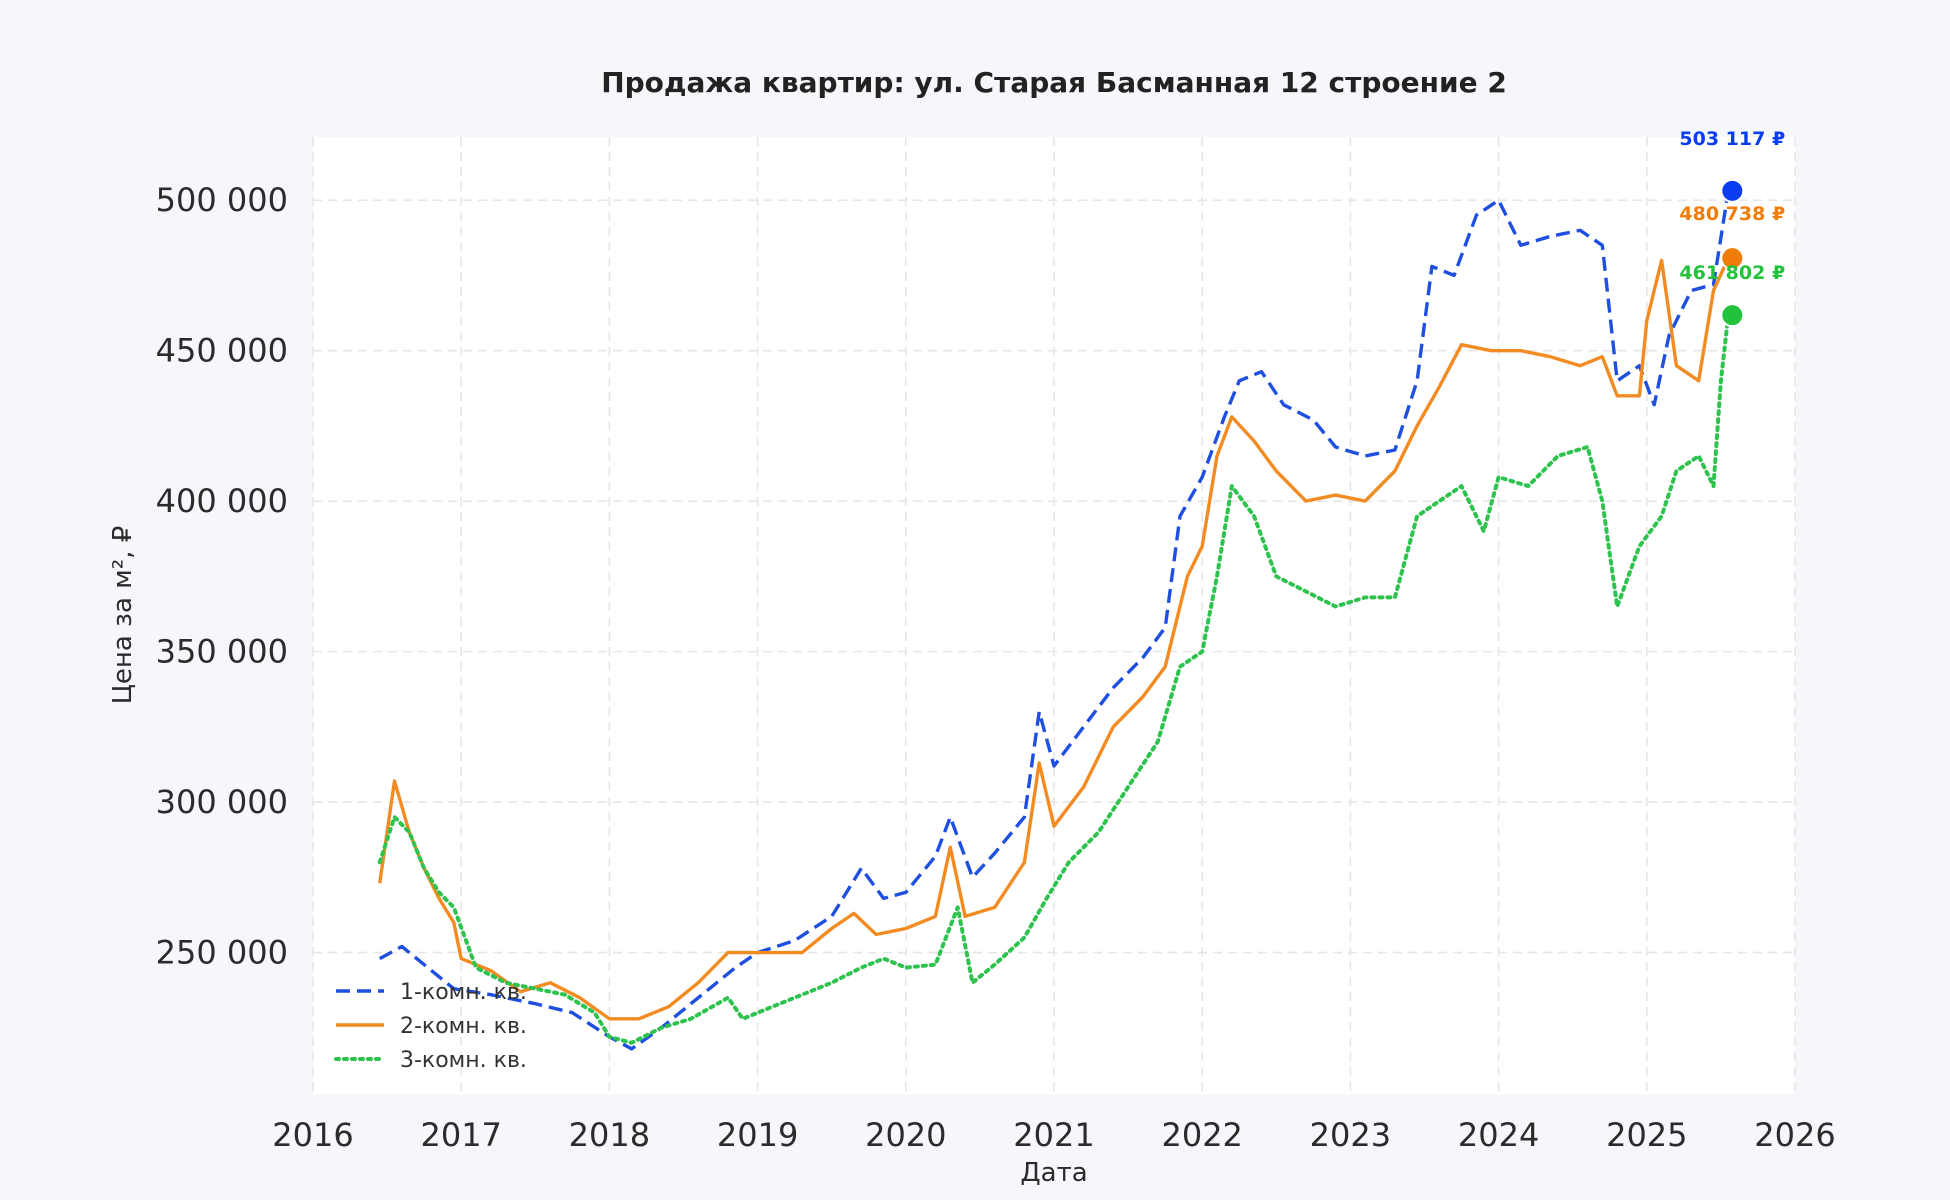  I want to click on legend-label-2: 2-комн. кв., so click(463, 1026).